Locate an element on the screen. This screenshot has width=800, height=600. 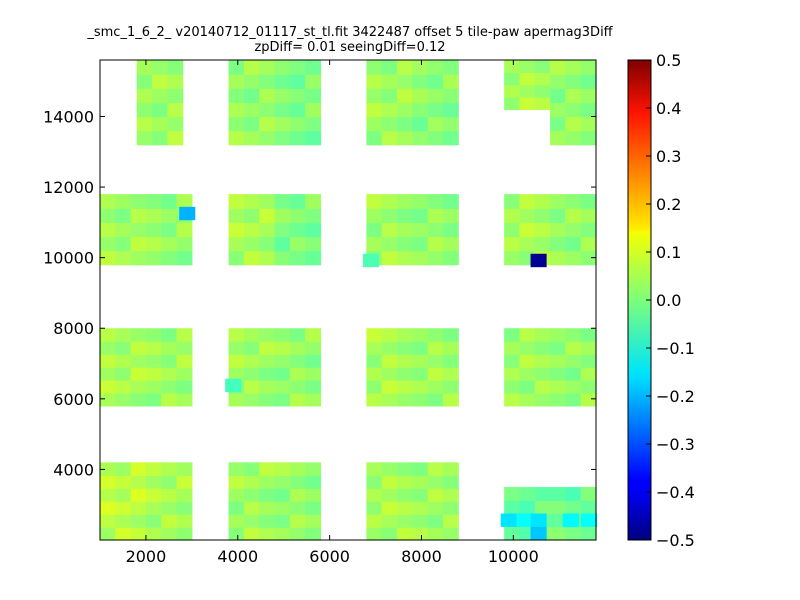
colorbar-tick-label: 0.0 is located at coordinates (668, 300).